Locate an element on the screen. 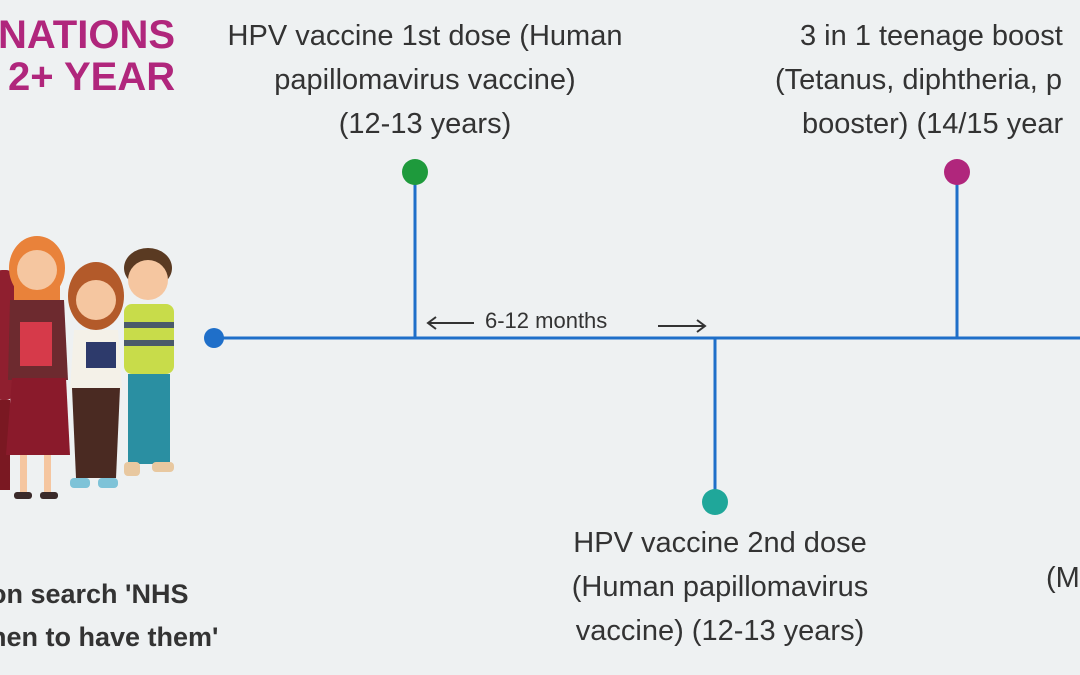  hpv2-label-line2: (Human papillomavirus is located at coordinates (720, 587).